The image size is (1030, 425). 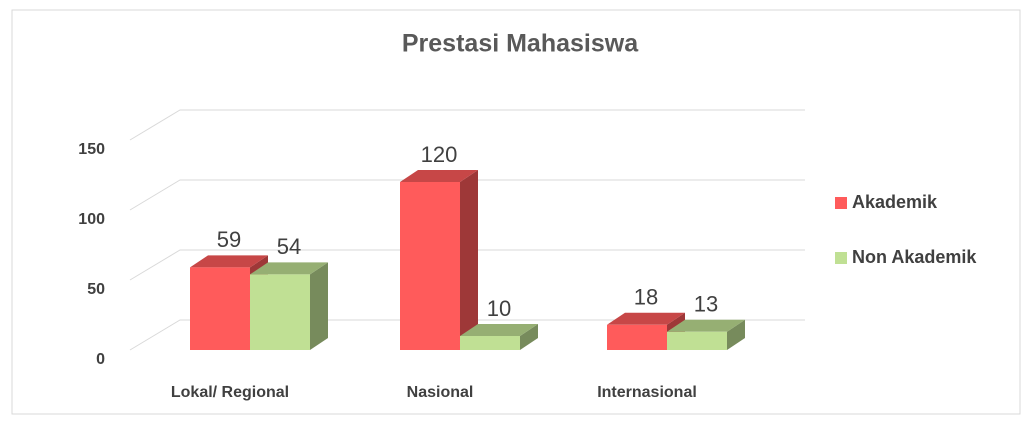 What do you see at coordinates (100, 359) in the screenshot?
I see `y-tick-label: 0` at bounding box center [100, 359].